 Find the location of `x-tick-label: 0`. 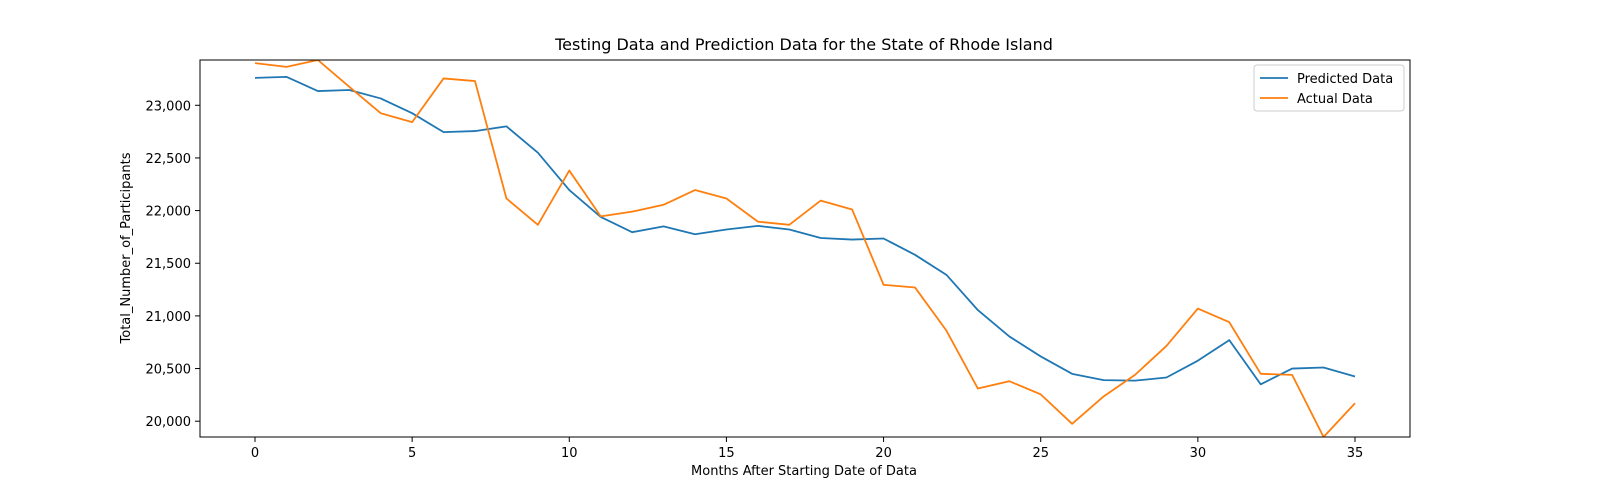

x-tick-label: 0 is located at coordinates (255, 453).